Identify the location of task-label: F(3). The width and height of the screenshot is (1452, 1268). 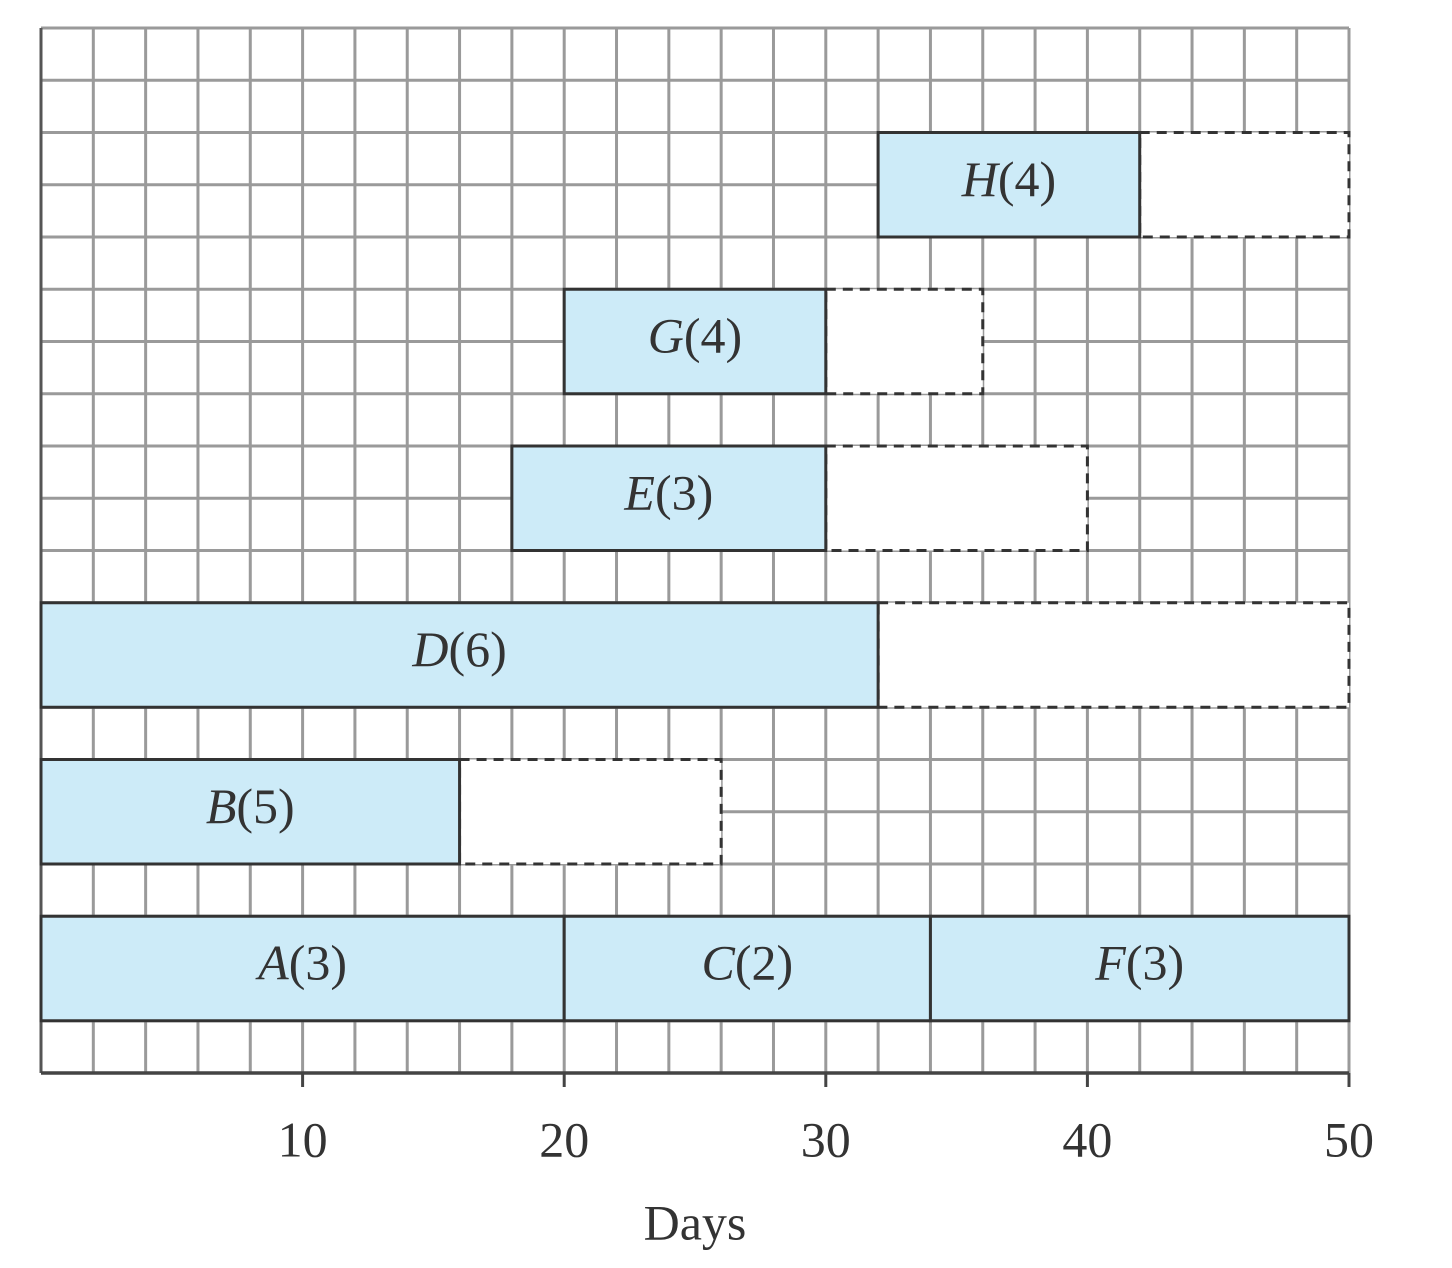
(1139, 963).